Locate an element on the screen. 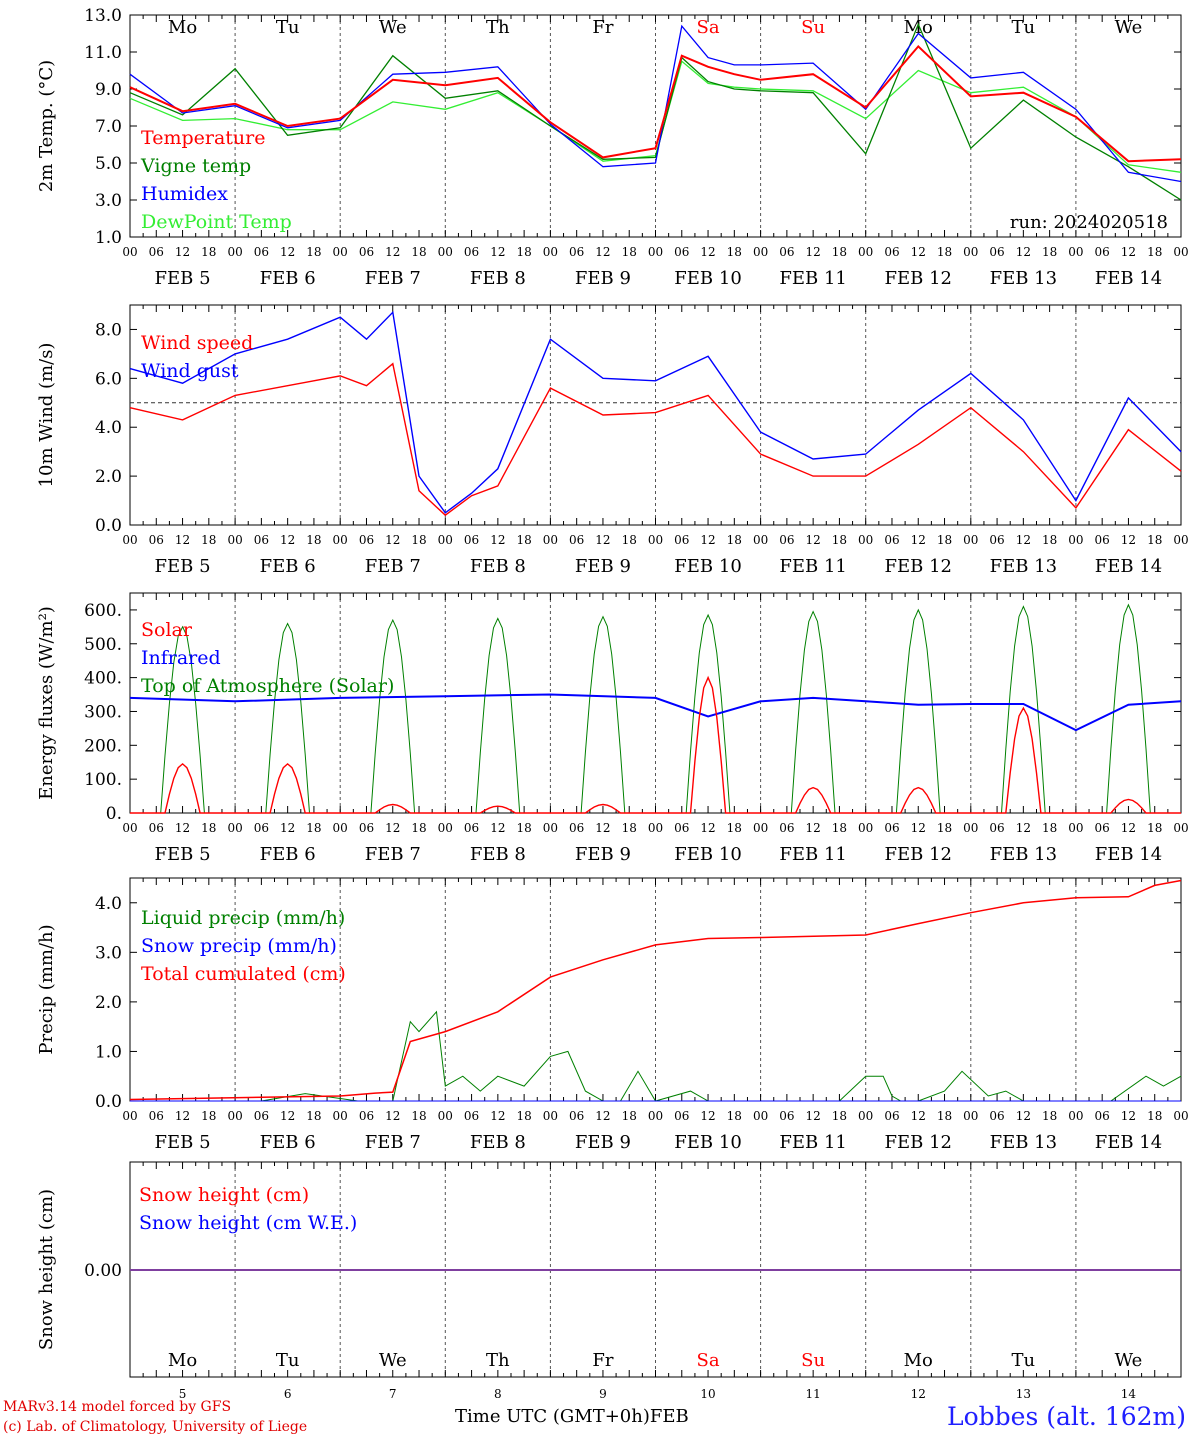 This screenshot has height=1440, width=1194. x-axis-title-text: Time UTC (GMT+0h) is located at coordinates (552, 1416).